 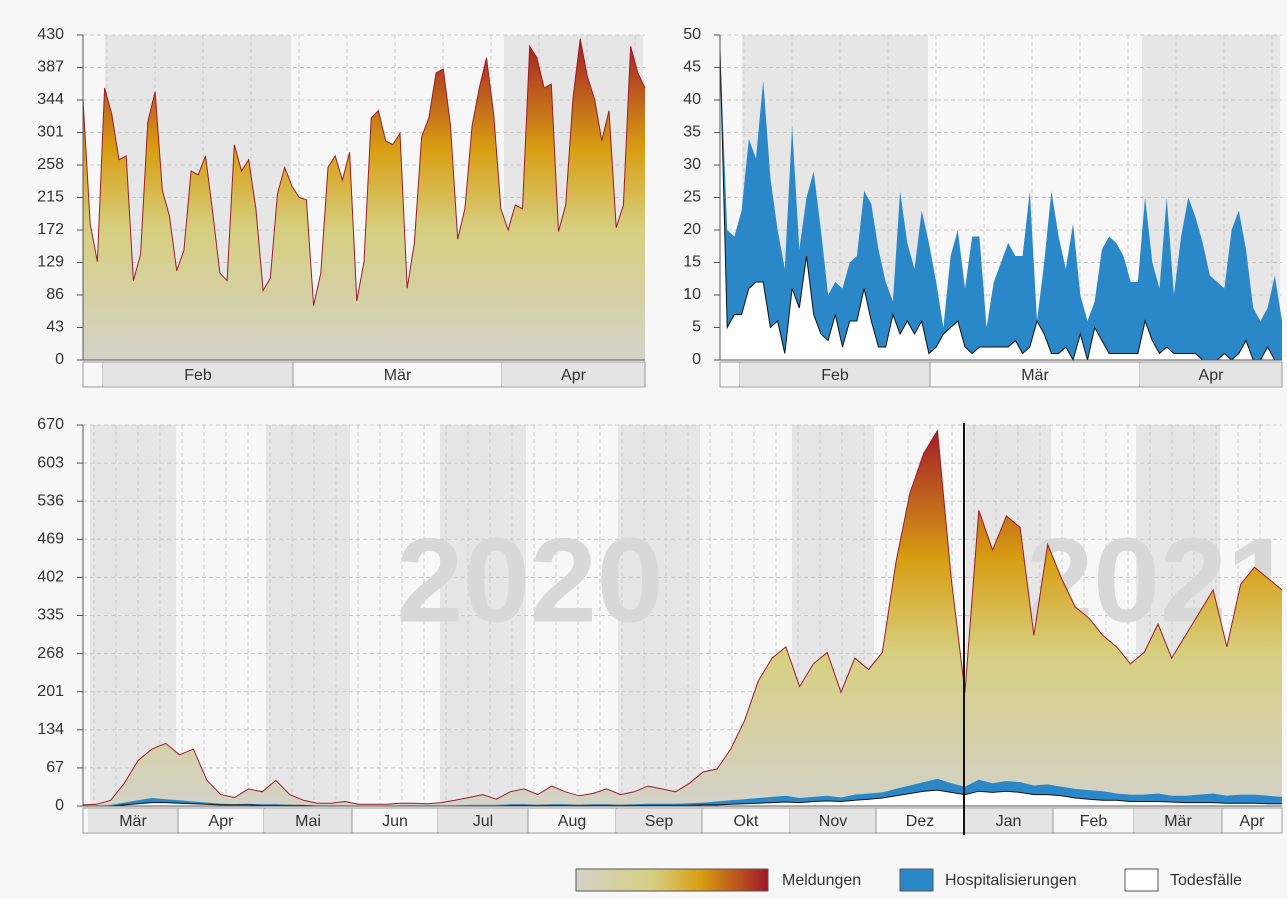 What do you see at coordinates (692, 229) in the screenshot?
I see `y-tick-label: 20` at bounding box center [692, 229].